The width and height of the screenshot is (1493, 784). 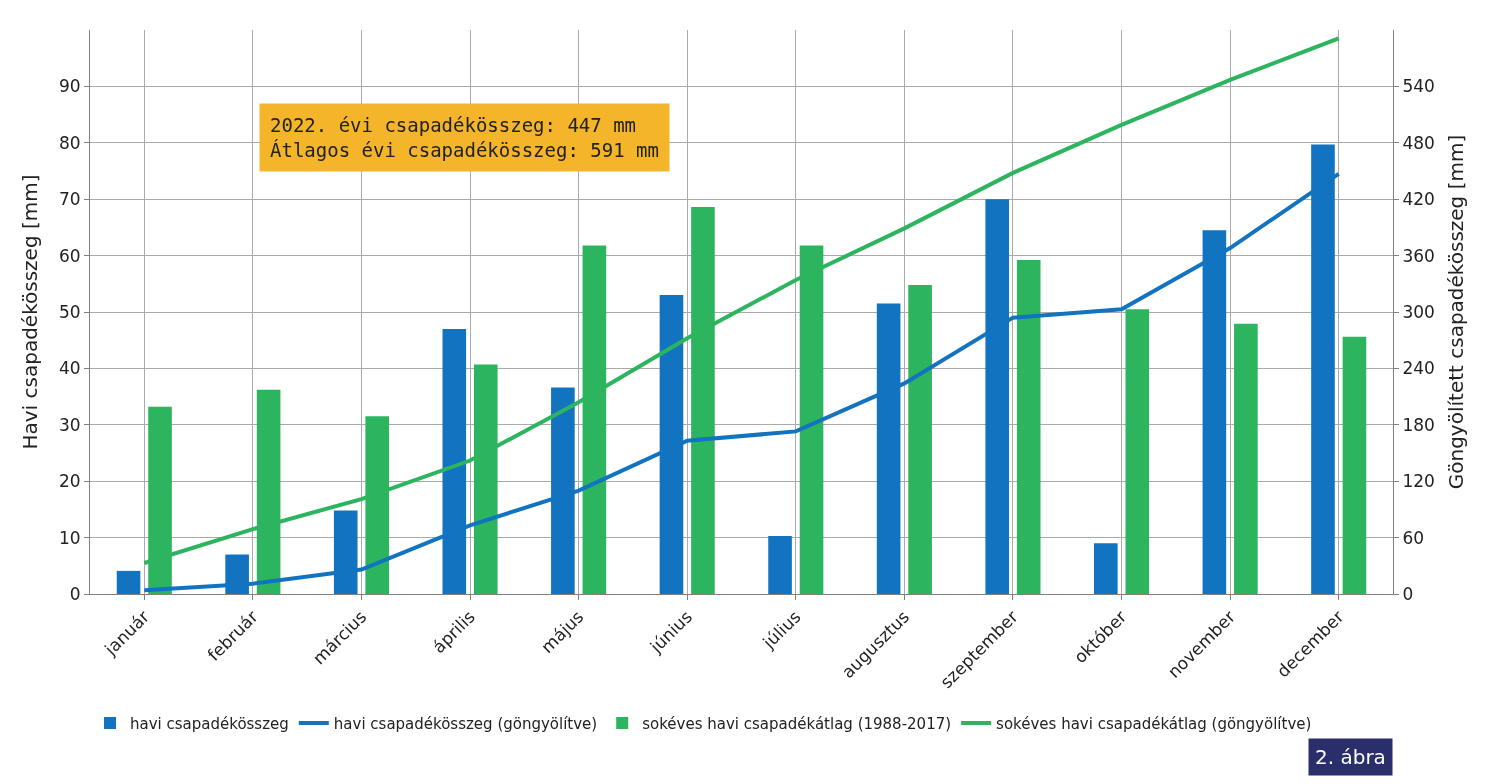 I want to click on y-tick-label: 70, so click(x=69, y=199).